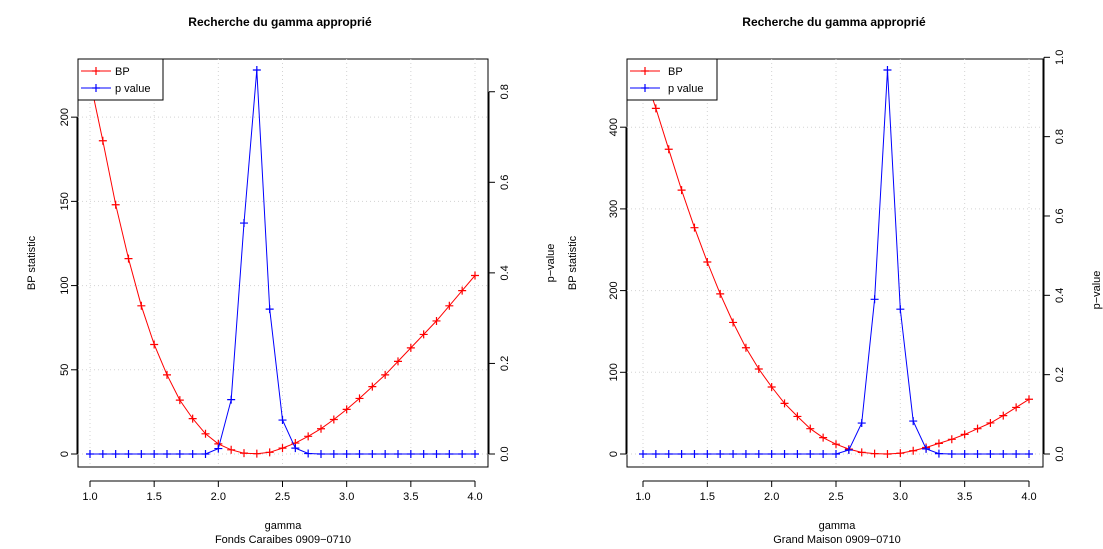  What do you see at coordinates (614, 454) in the screenshot?
I see `y-tick-label: 0` at bounding box center [614, 454].